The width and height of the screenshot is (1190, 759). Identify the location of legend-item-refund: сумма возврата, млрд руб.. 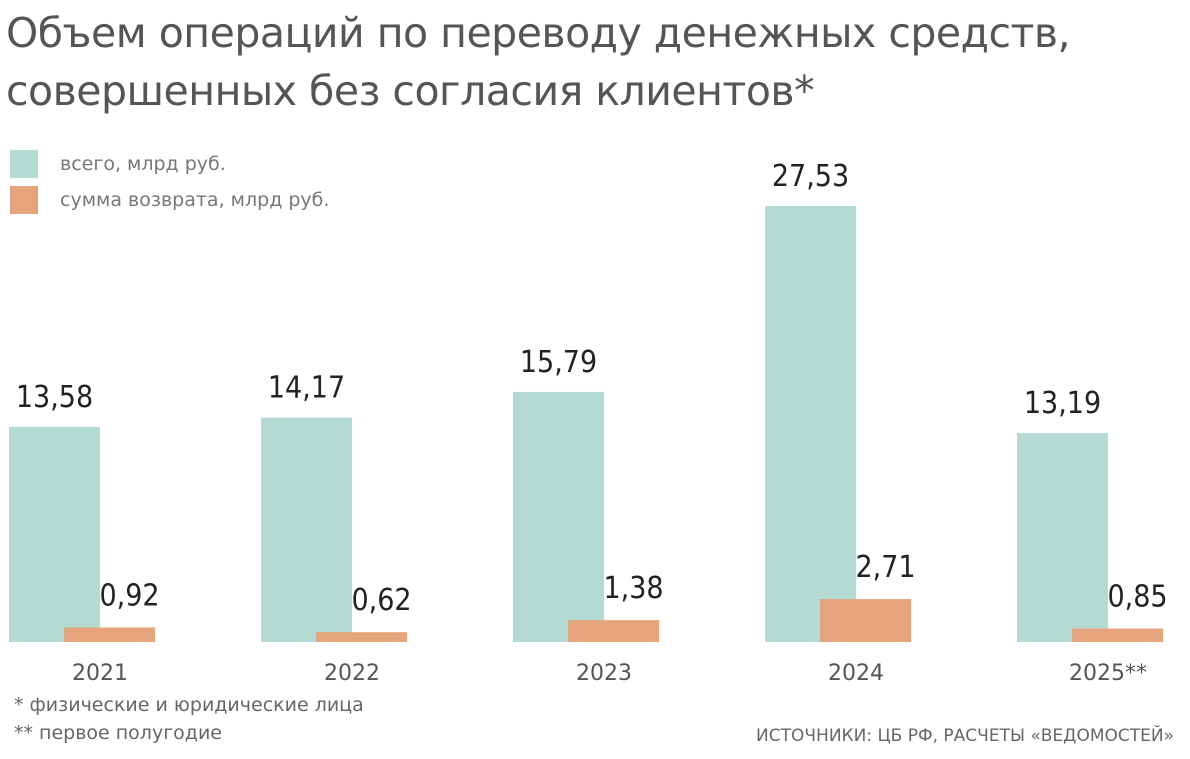
(169, 200).